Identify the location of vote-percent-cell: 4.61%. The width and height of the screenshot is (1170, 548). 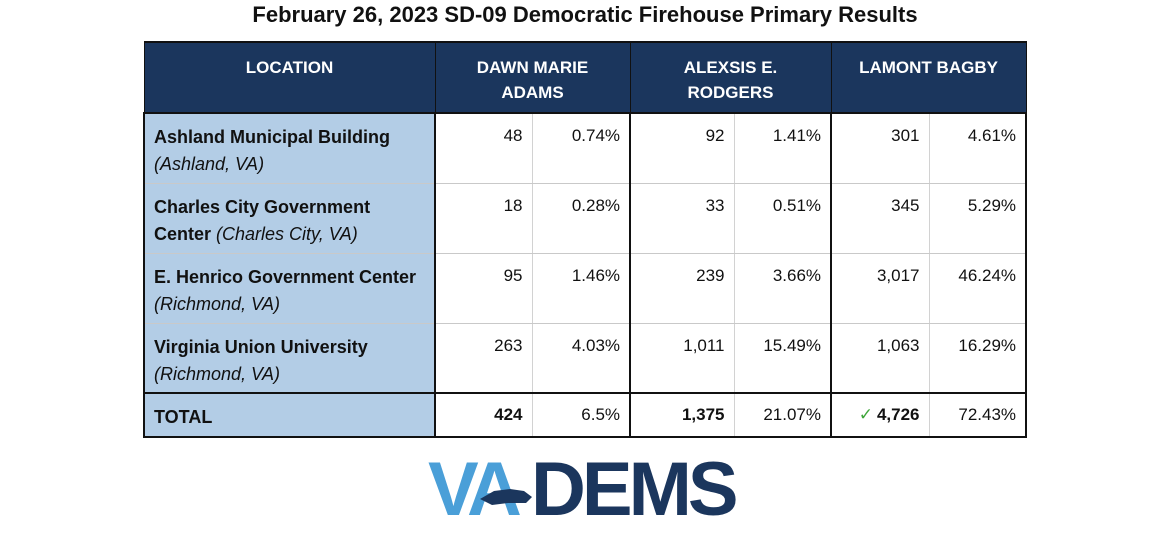
(978, 148).